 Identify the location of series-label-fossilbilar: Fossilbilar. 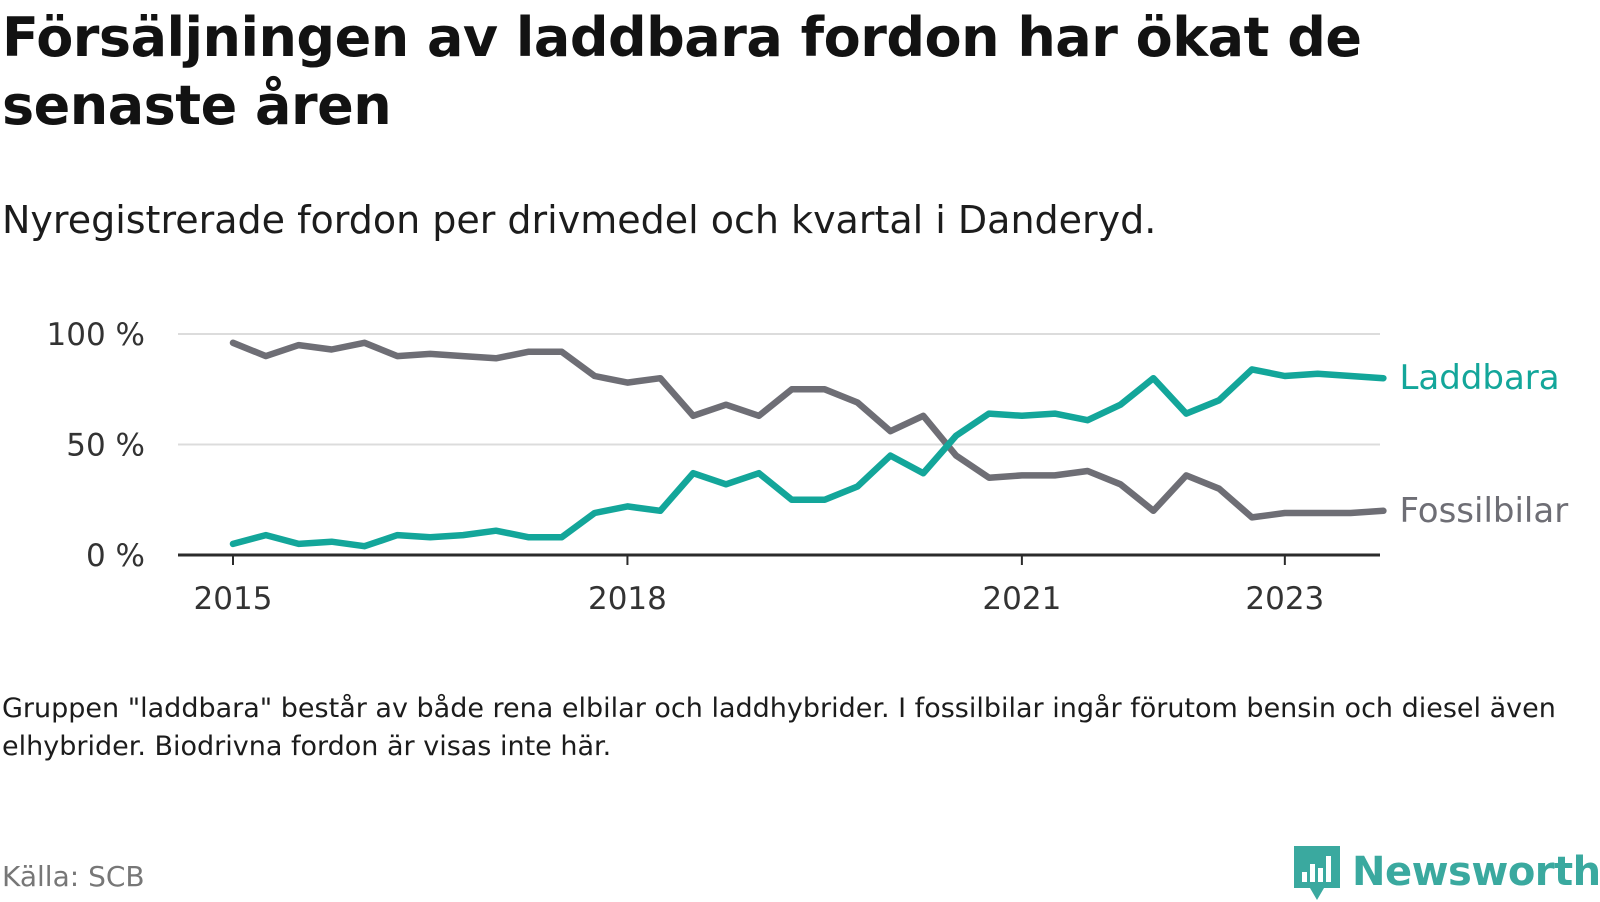
(1483, 511).